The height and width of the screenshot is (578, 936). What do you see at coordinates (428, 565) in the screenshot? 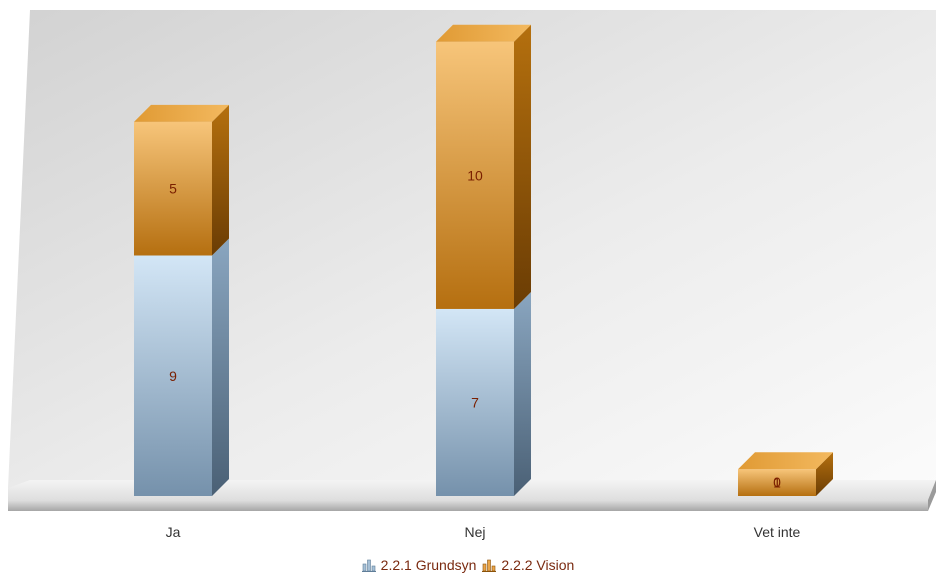
I see `legend-label-series-1: 2.2.1 Grundsyn` at bounding box center [428, 565].